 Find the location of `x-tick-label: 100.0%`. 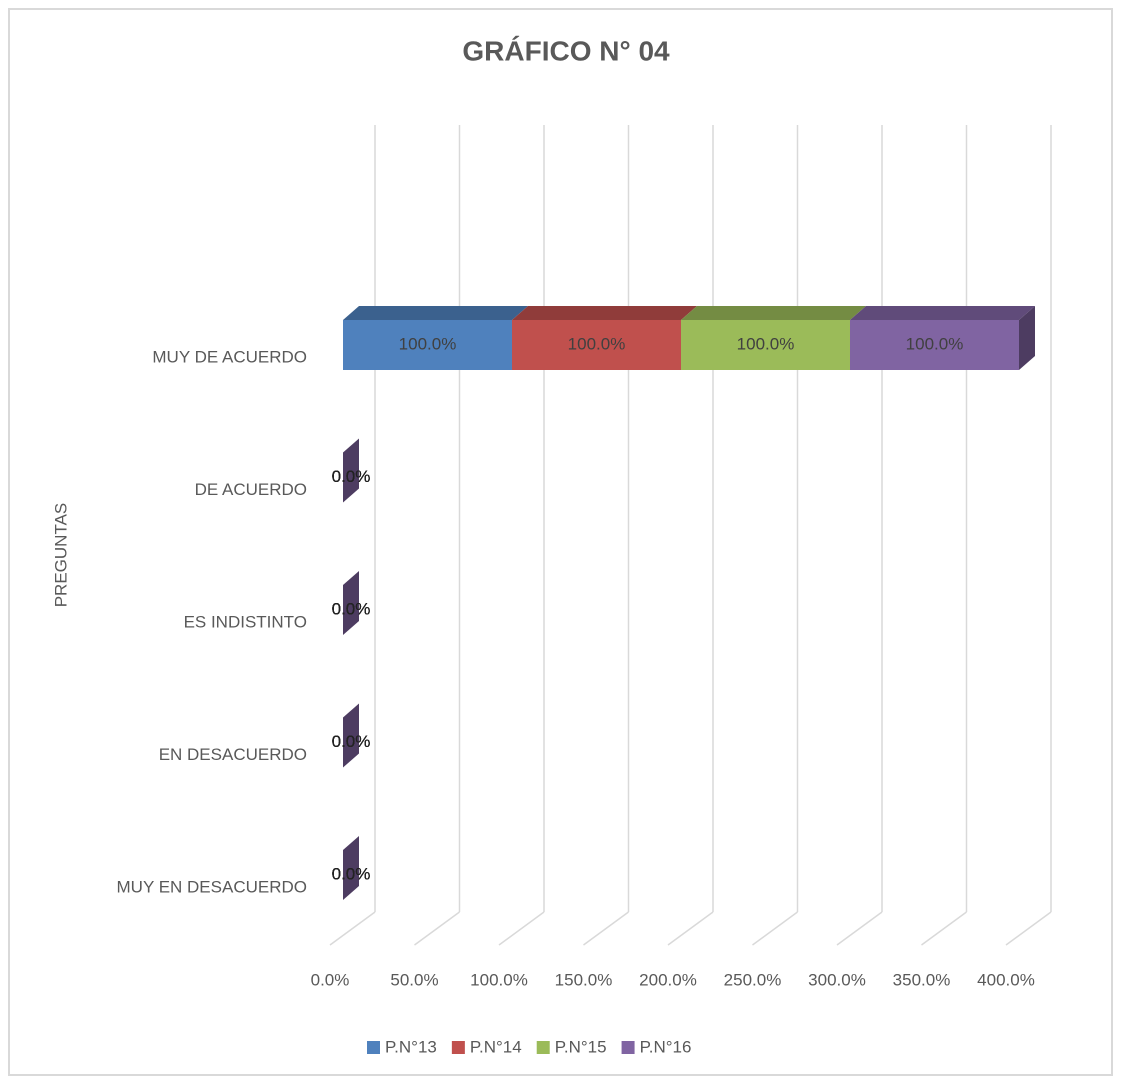

x-tick-label: 100.0% is located at coordinates (499, 979).